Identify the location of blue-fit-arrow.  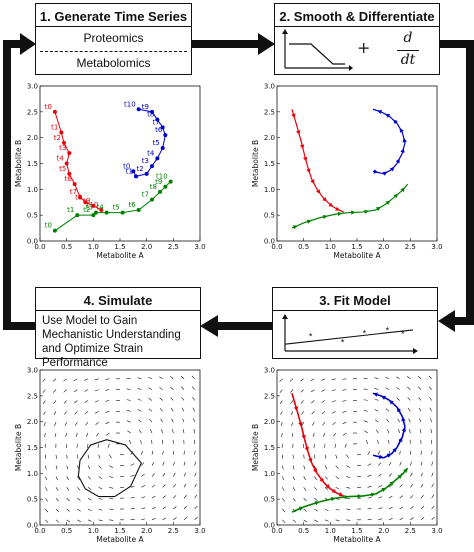
(400, 440).